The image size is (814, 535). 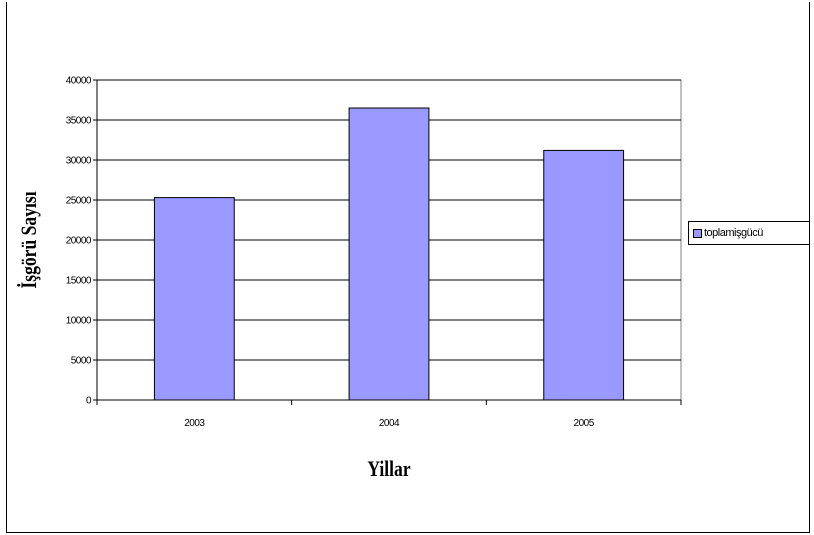 What do you see at coordinates (697, 233) in the screenshot?
I see `legend-swatch` at bounding box center [697, 233].